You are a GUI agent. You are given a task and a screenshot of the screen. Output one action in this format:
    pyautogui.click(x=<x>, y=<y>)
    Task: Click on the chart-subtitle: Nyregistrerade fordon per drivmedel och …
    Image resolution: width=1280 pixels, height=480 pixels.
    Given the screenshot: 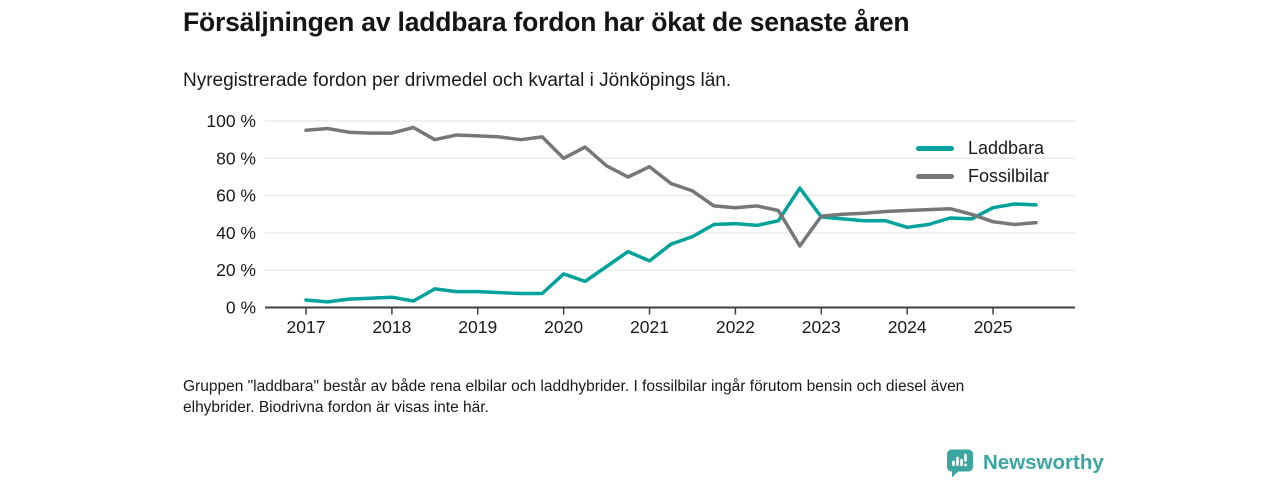 What is the action you would take?
    pyautogui.click(x=457, y=80)
    